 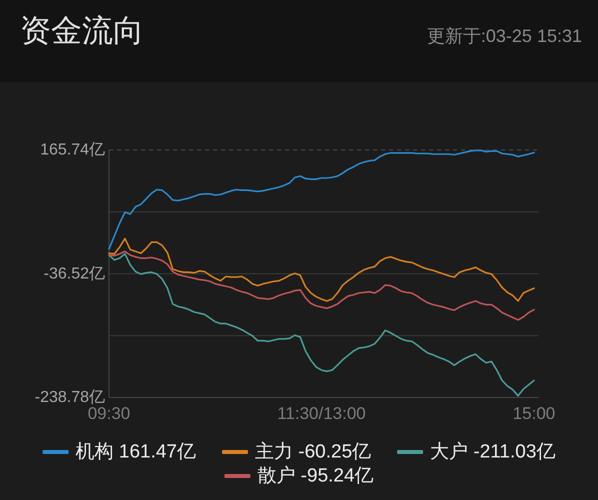 What do you see at coordinates (504, 36) in the screenshot?
I see `text: 更新于:03-25 15:31` at bounding box center [504, 36].